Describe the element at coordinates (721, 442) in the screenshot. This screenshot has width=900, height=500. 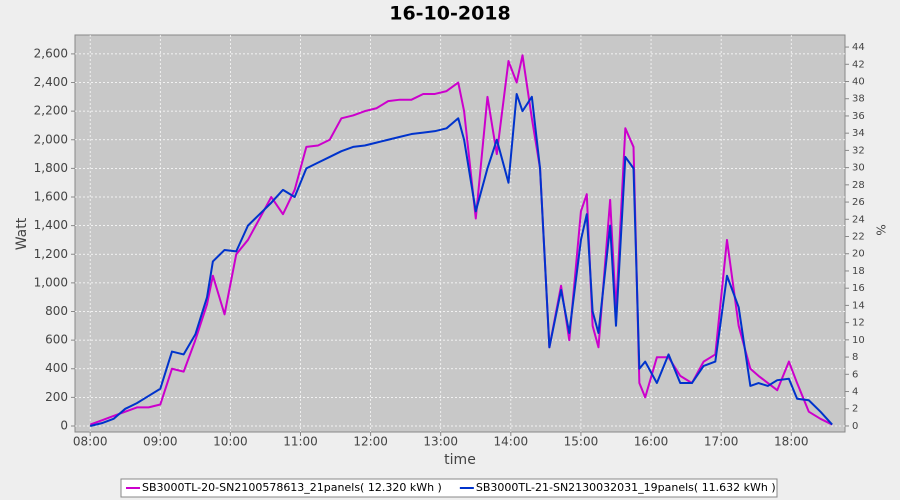
I see `x-tick-label: 17:00` at that location.